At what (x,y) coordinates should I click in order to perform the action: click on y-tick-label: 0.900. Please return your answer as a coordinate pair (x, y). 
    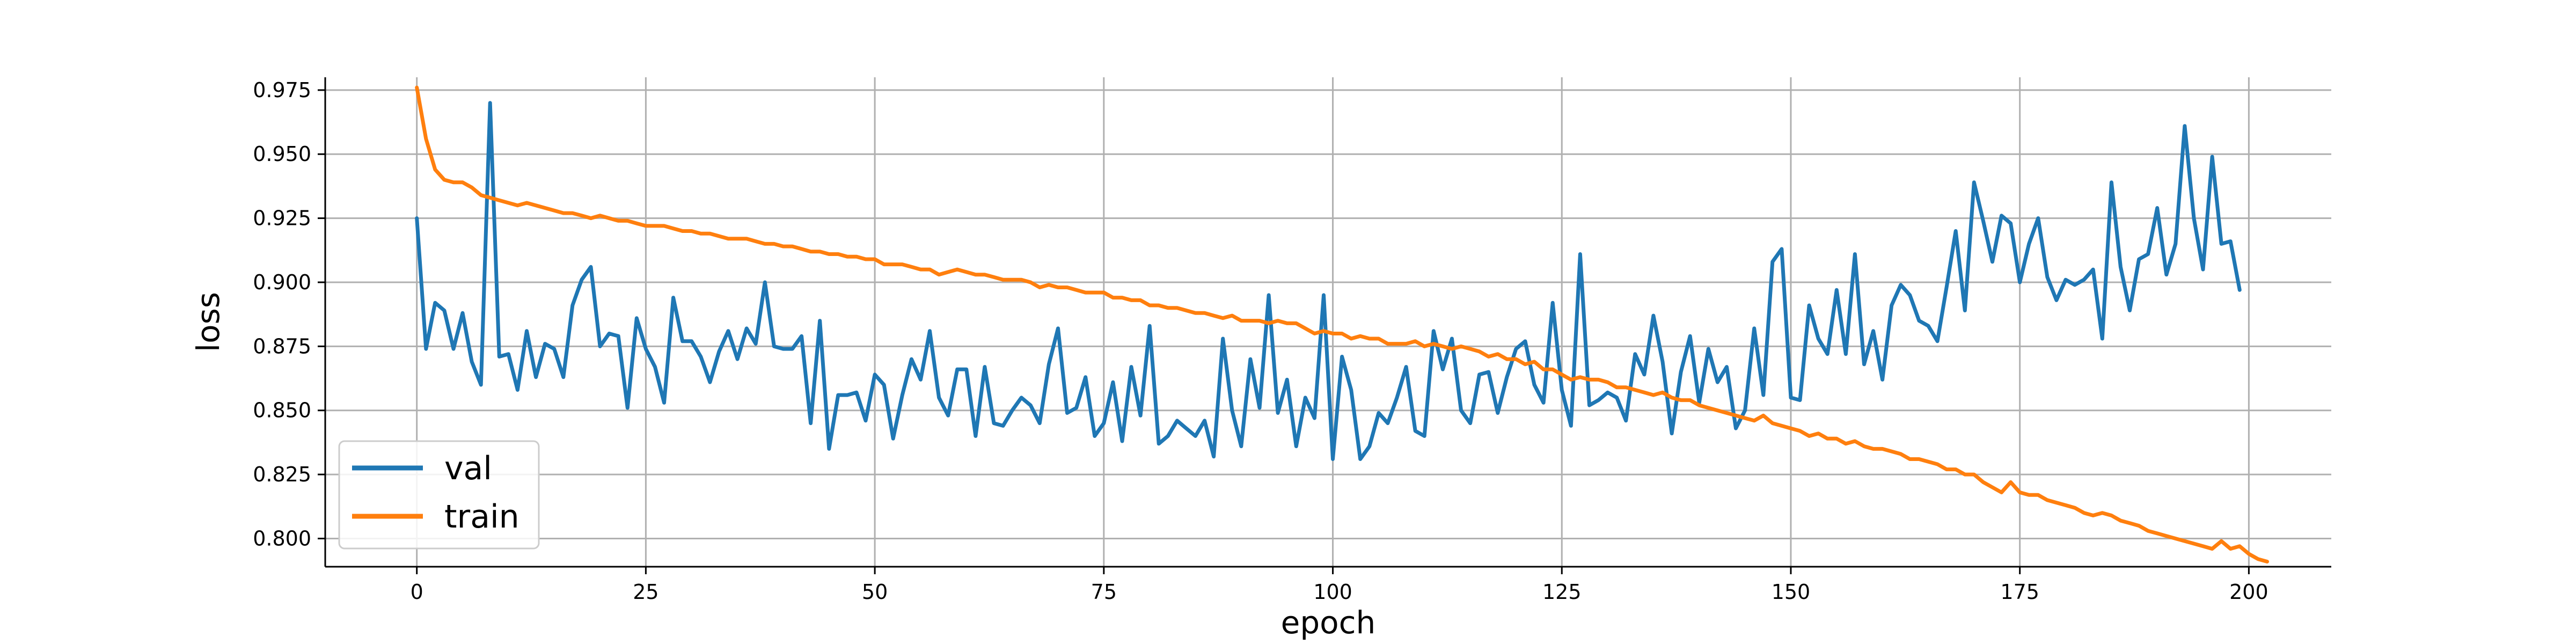
    Looking at the image, I should click on (282, 282).